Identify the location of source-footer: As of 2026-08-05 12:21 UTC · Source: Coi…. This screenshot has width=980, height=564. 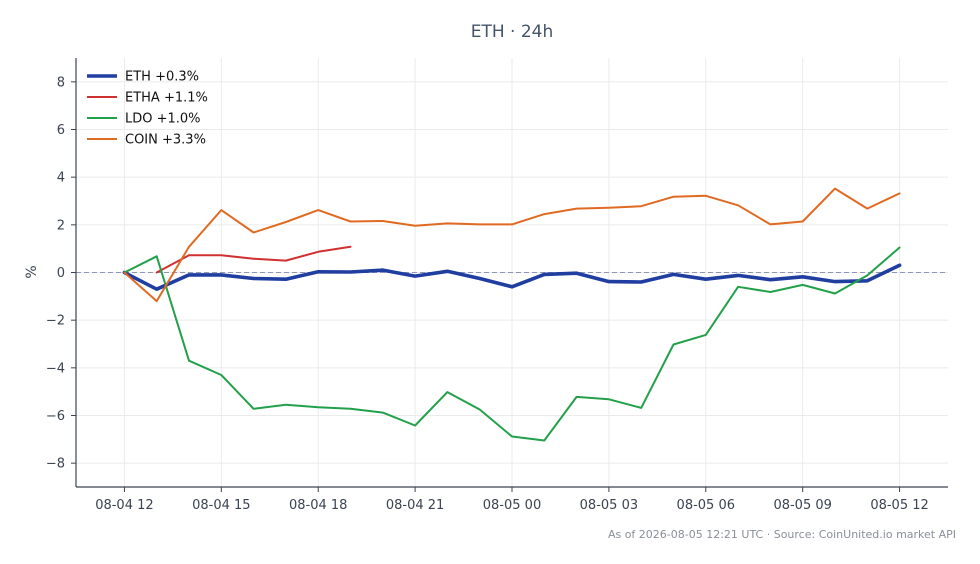
(782, 534).